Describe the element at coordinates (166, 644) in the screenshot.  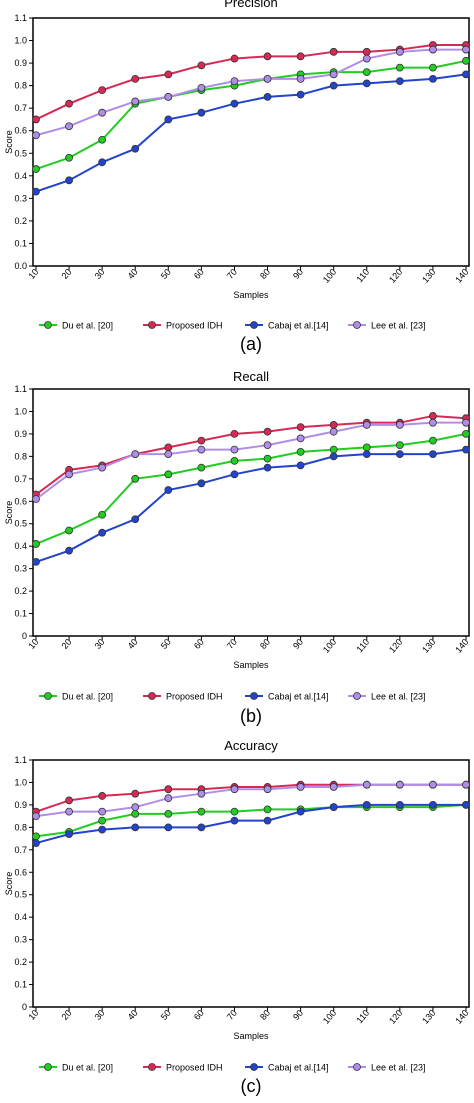
I see `x-tick-label: 50` at that location.